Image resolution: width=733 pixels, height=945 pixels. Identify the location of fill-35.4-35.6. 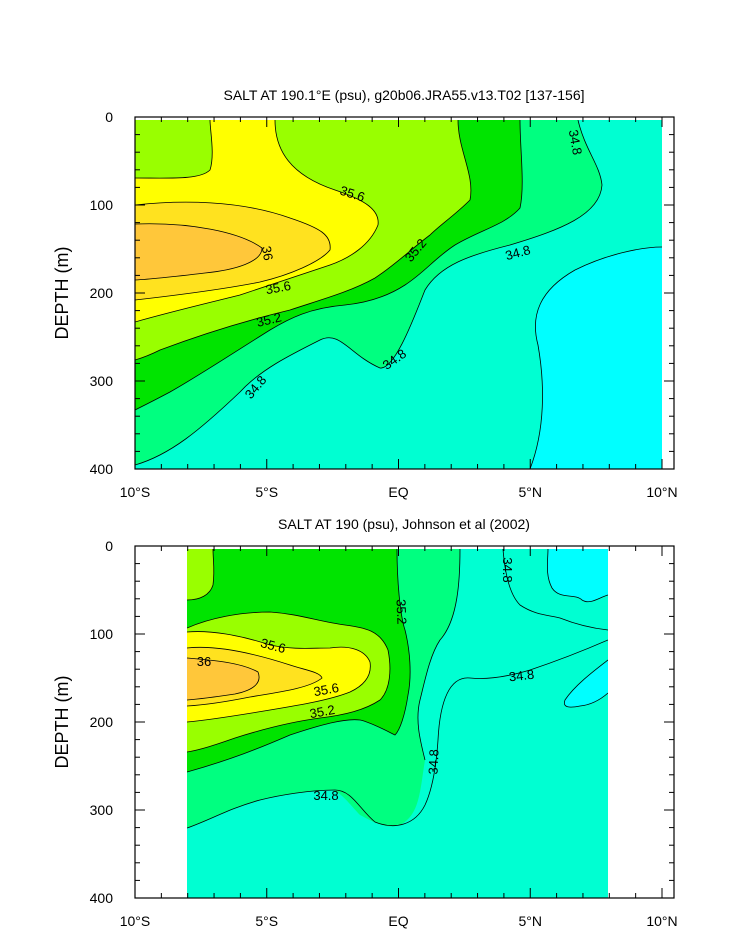
(200, 574).